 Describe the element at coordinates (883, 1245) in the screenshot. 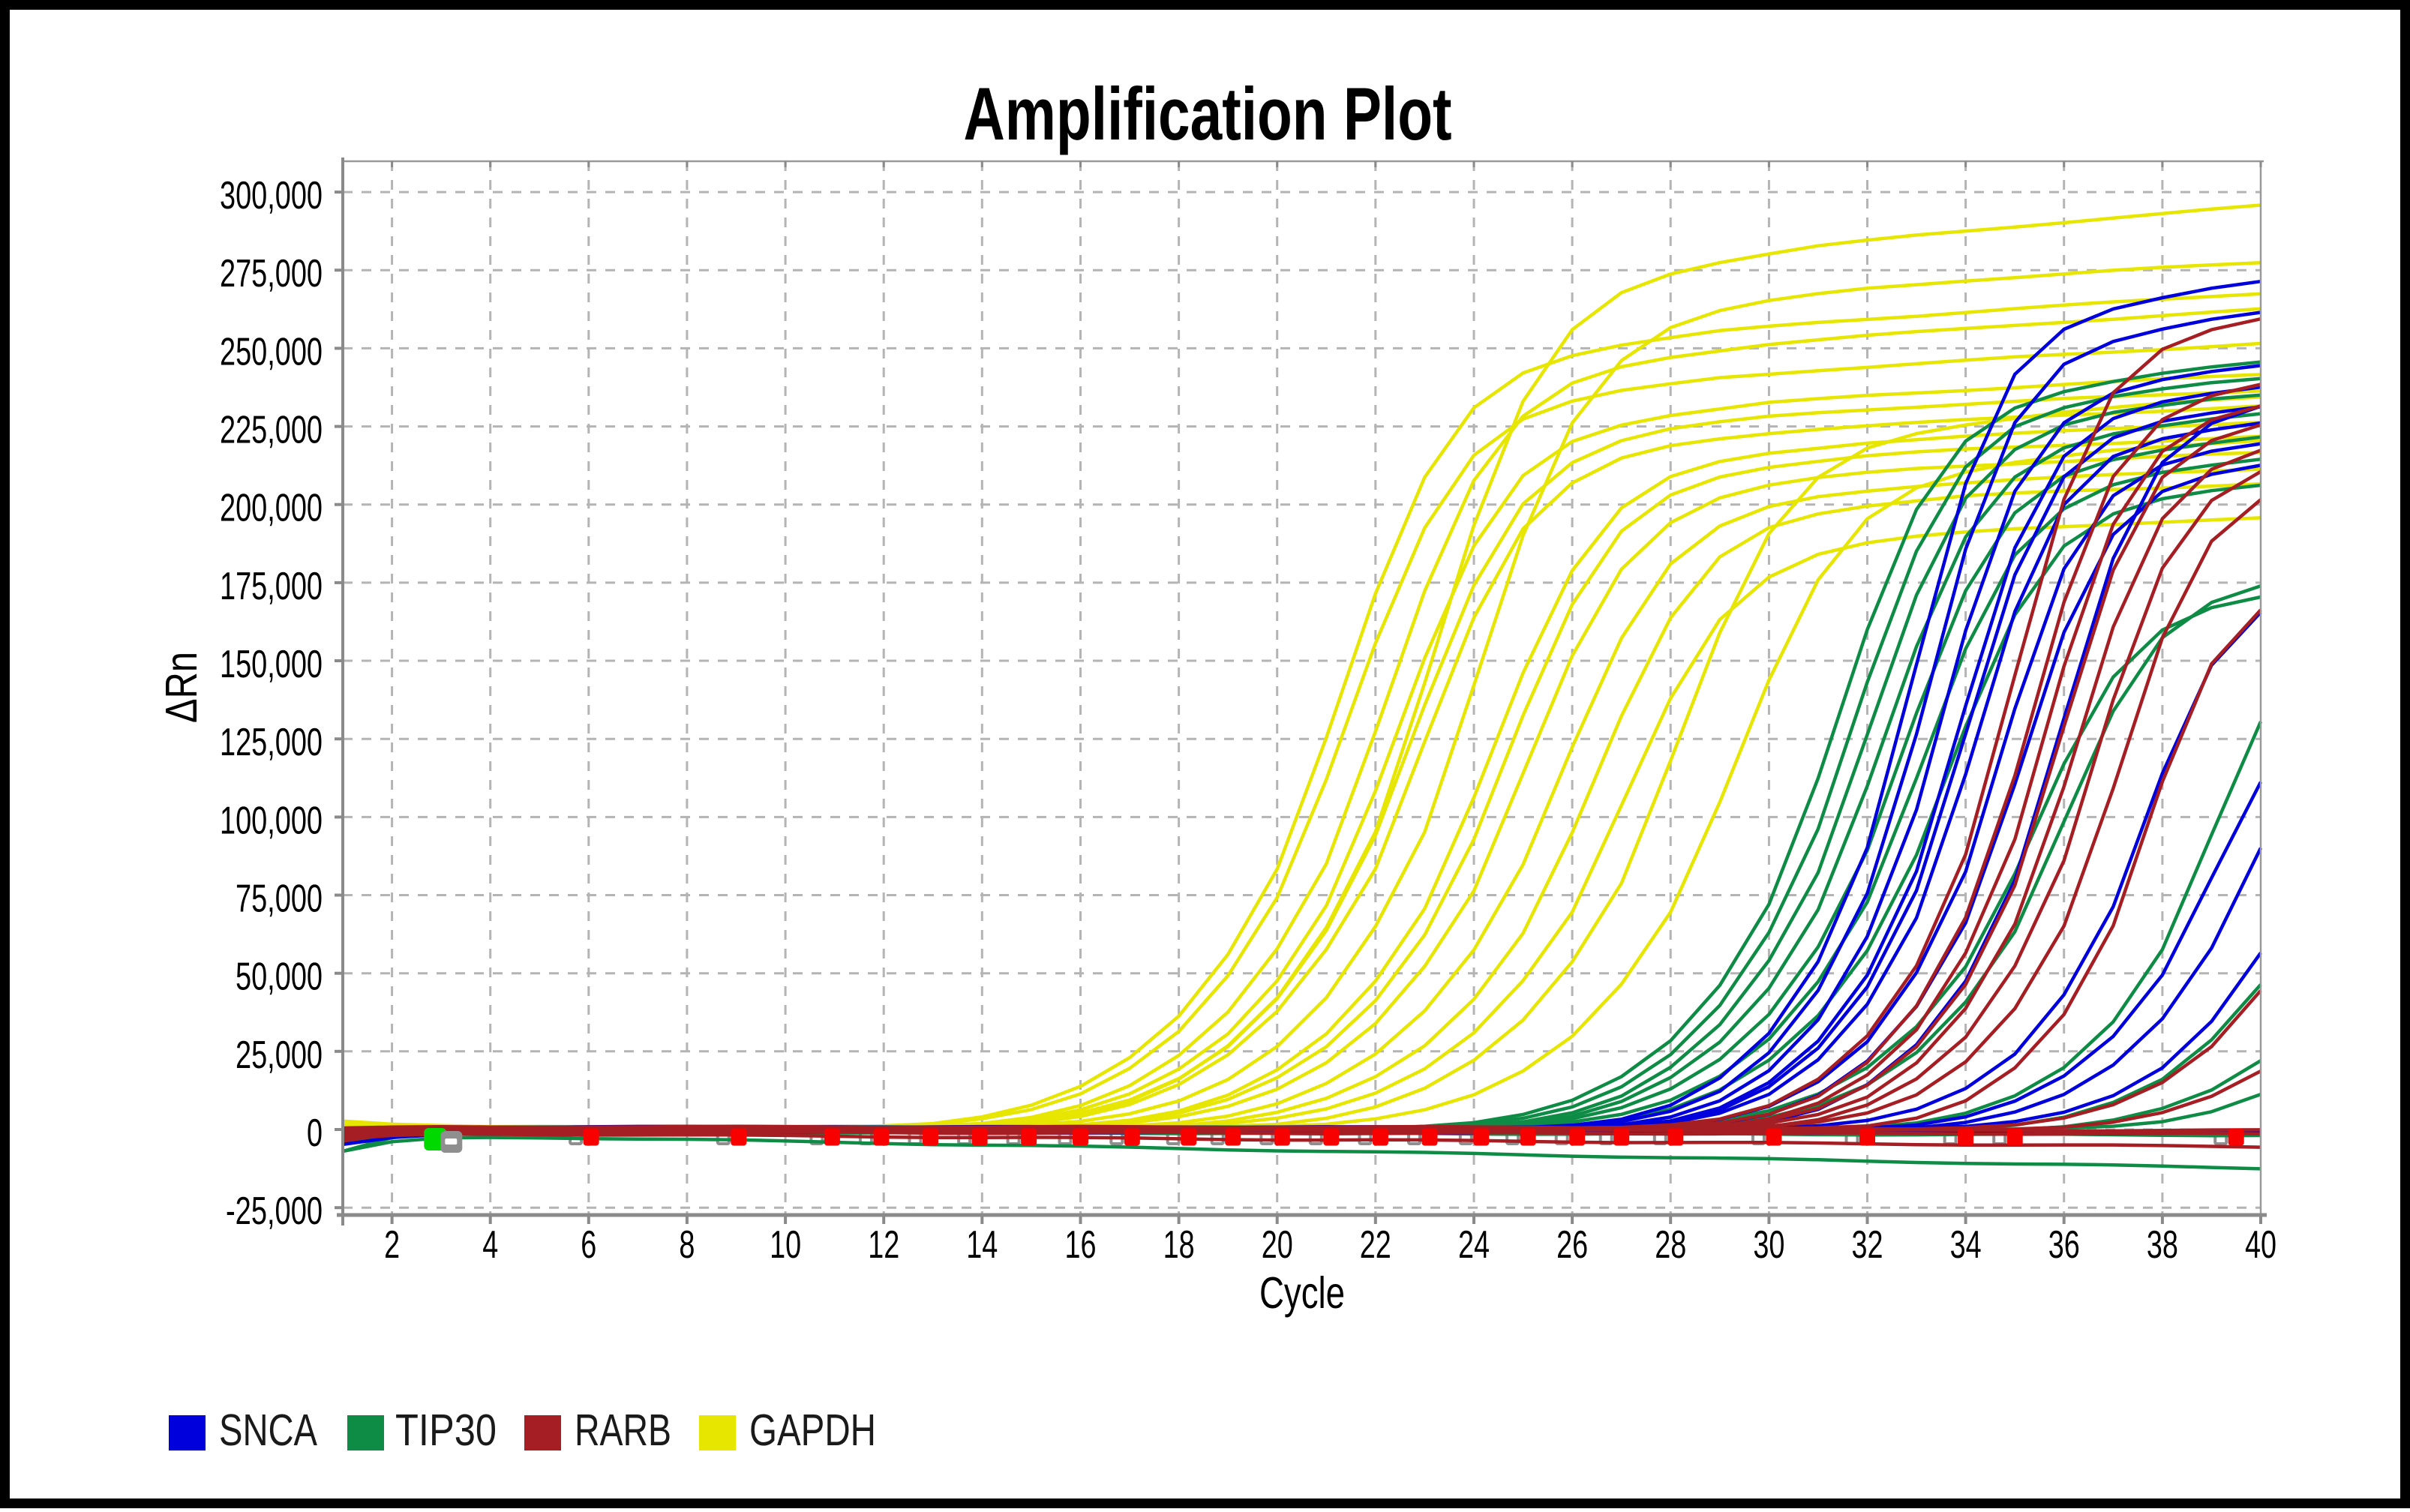

I see `svg-text: 12` at that location.